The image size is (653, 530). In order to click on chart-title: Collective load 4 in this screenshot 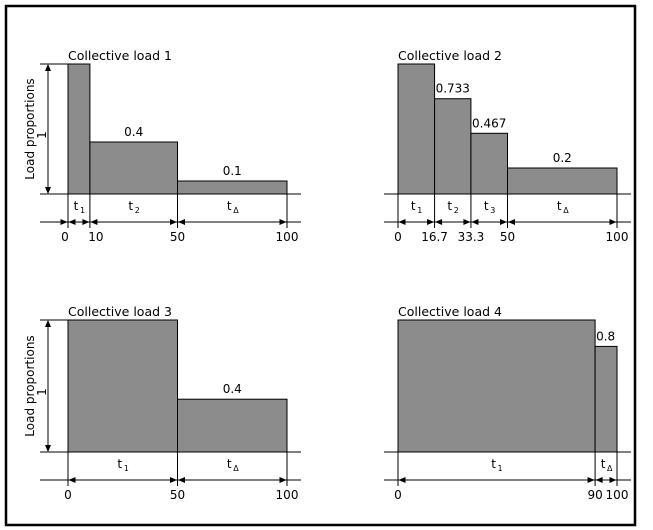, I will do `click(450, 311)`.